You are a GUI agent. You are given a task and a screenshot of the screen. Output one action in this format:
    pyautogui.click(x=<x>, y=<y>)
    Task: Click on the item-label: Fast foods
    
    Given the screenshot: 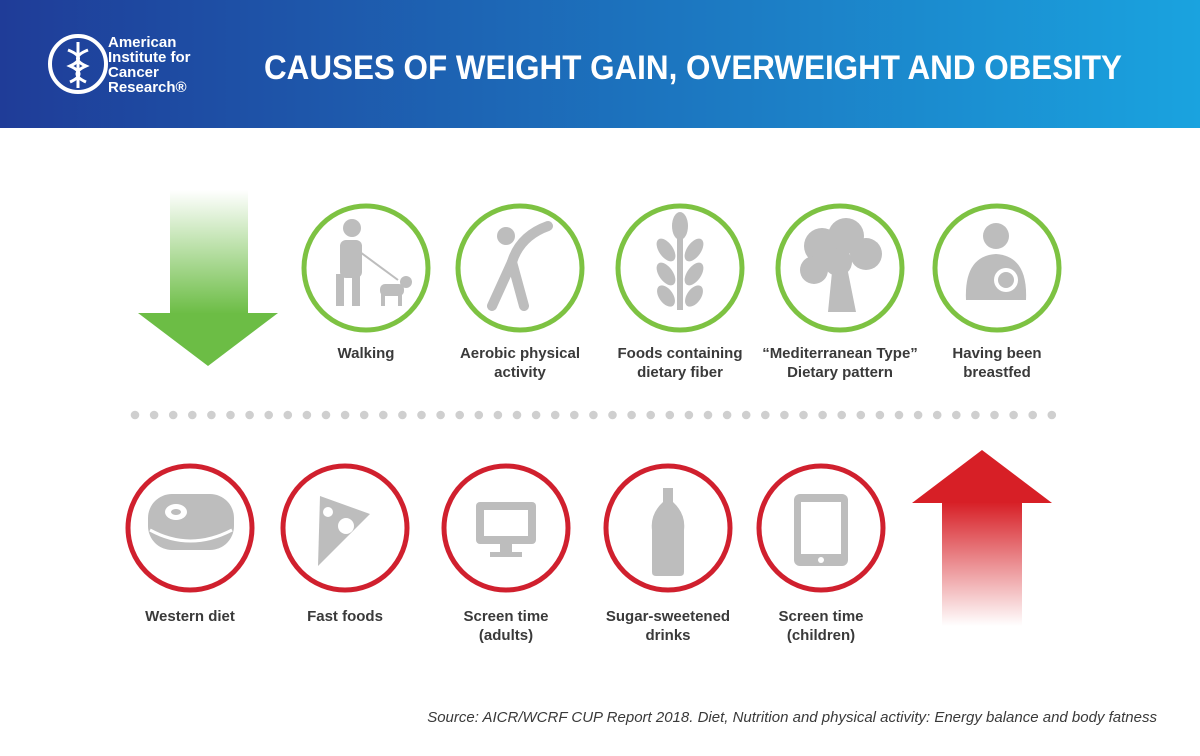 What is the action you would take?
    pyautogui.click(x=345, y=616)
    